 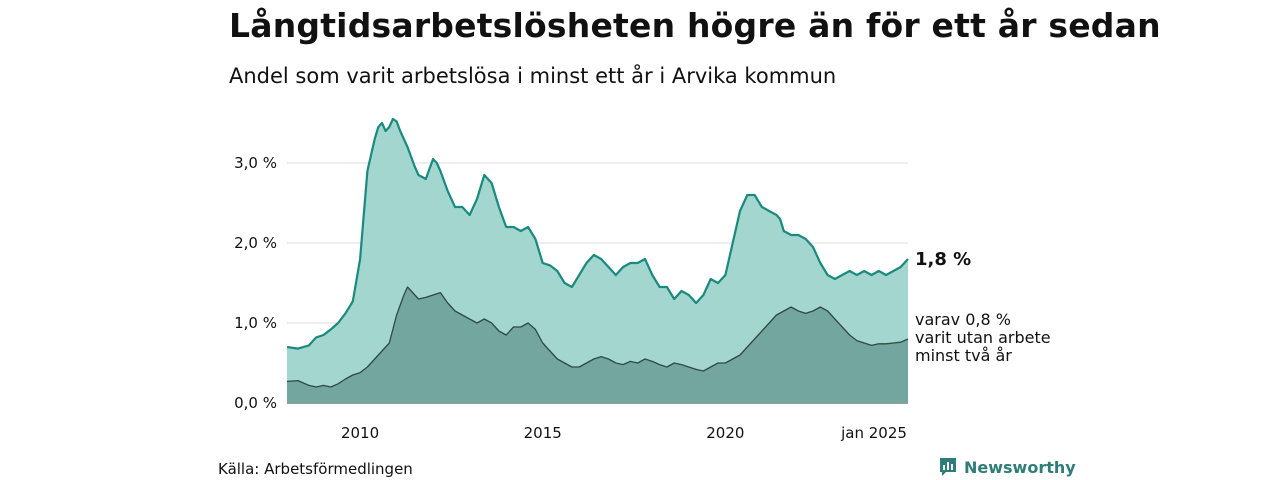 What do you see at coordinates (255, 403) in the screenshot?
I see `y-tick-label: 0,0 %` at bounding box center [255, 403].